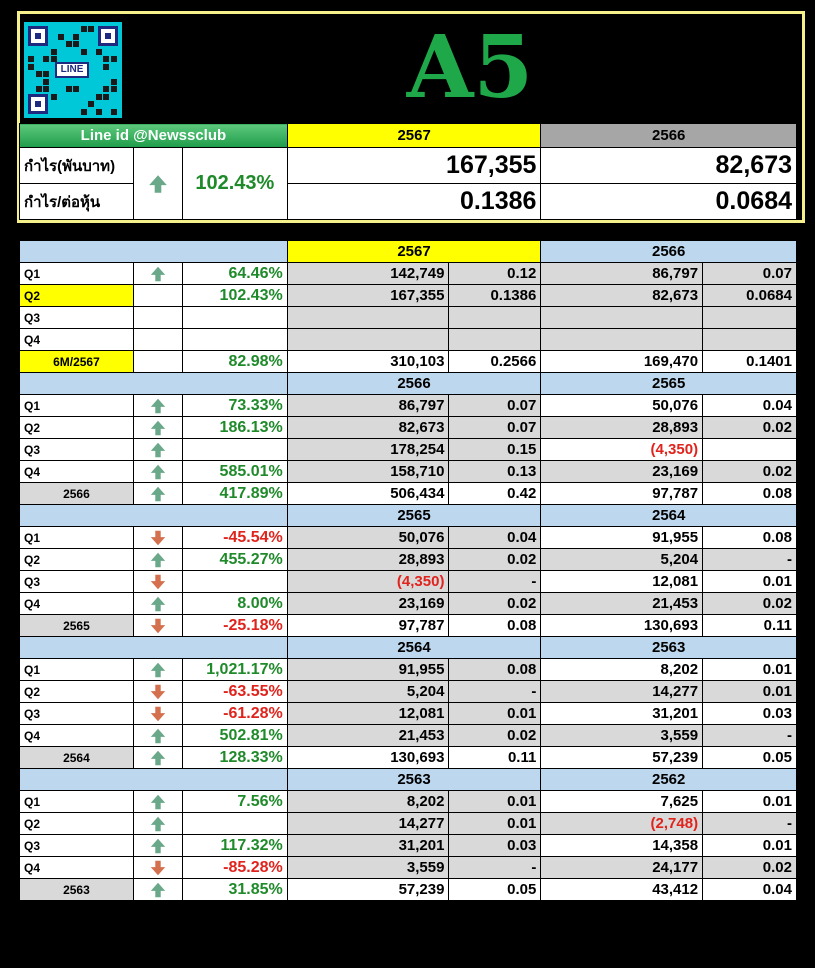 The width and height of the screenshot is (815, 968). I want to click on year-prev-header: 2566, so click(668, 135).